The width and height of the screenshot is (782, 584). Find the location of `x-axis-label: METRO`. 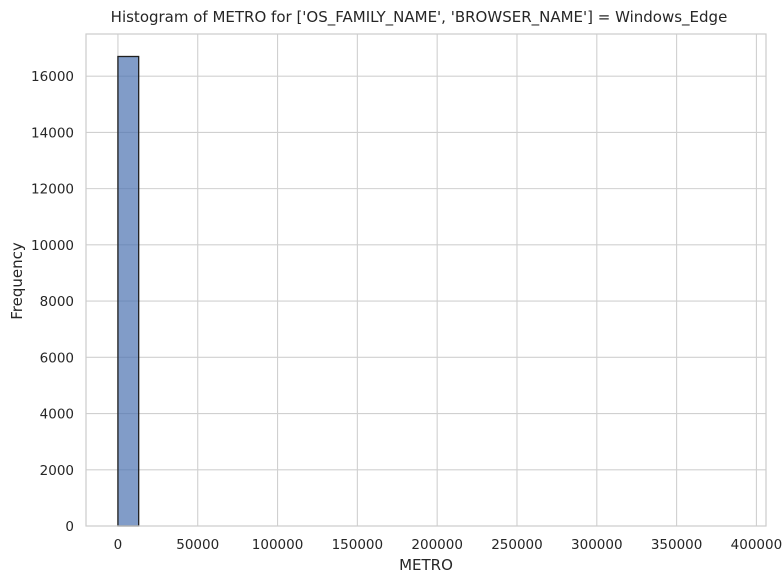

x-axis-label: METRO is located at coordinates (426, 565).